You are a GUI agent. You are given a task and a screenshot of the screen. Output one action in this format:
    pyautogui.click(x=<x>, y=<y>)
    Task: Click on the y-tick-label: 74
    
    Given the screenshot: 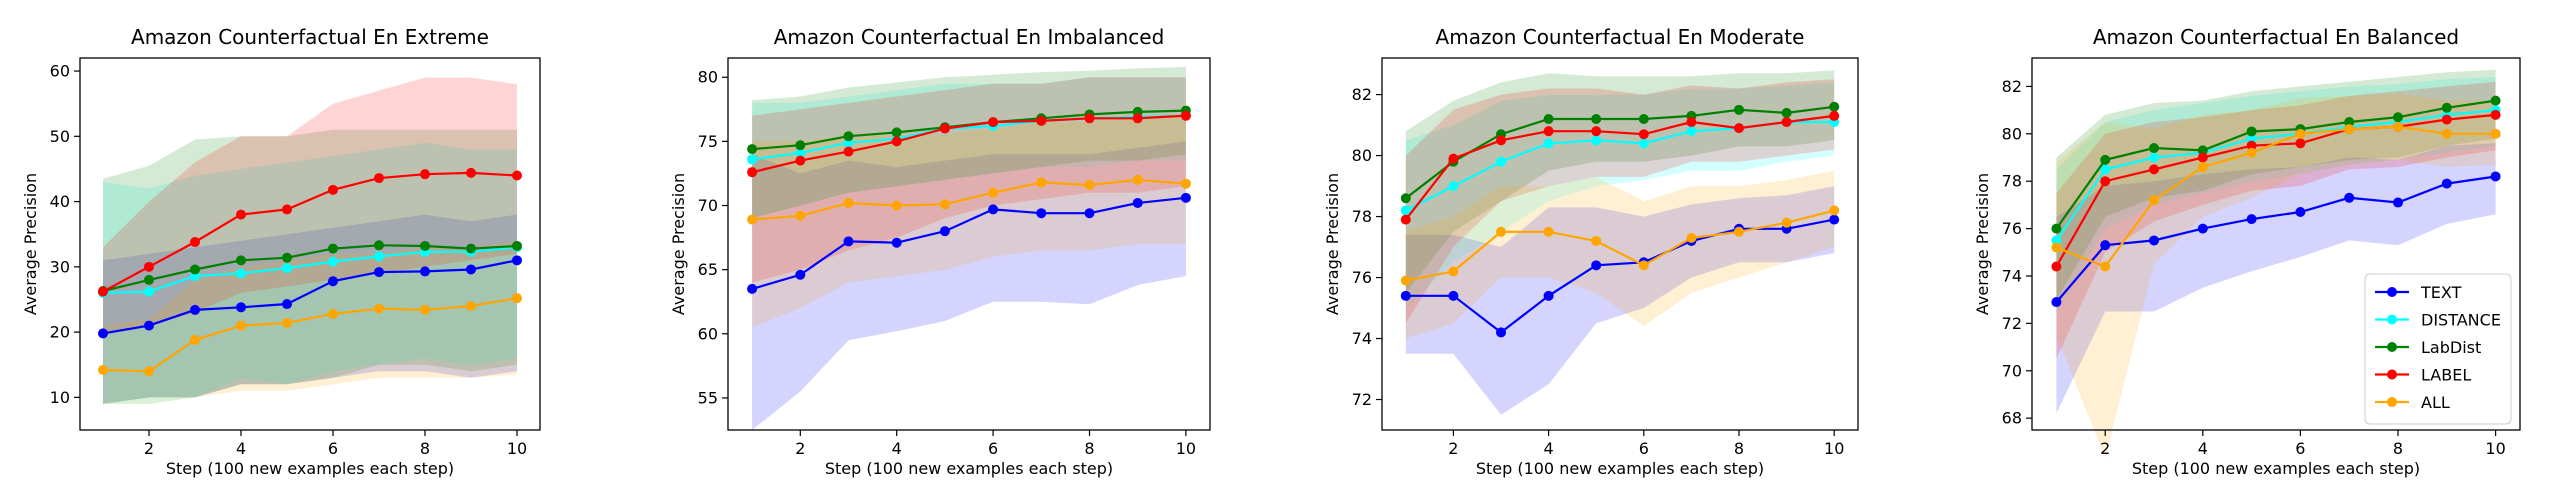 What is the action you would take?
    pyautogui.click(x=2012, y=275)
    